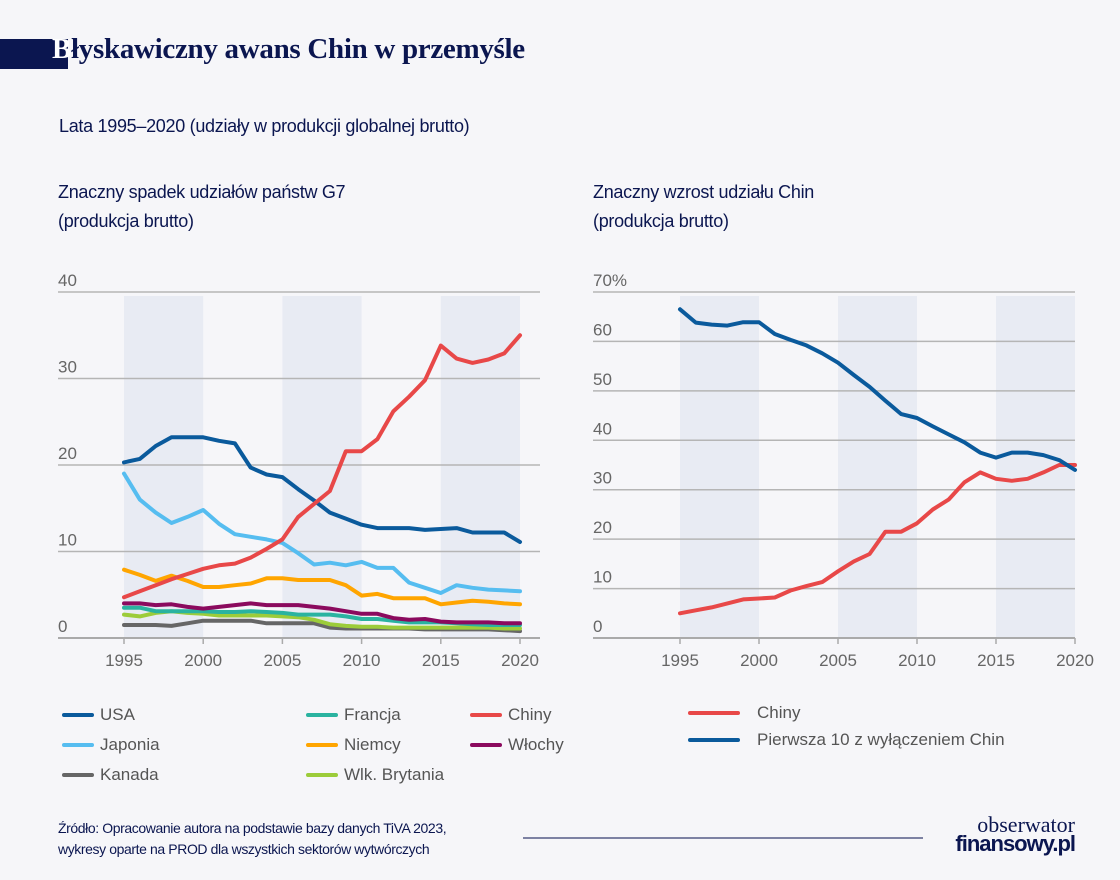 This screenshot has height=880, width=1120. What do you see at coordinates (723, 838) in the screenshot?
I see `footer-divider` at bounding box center [723, 838].